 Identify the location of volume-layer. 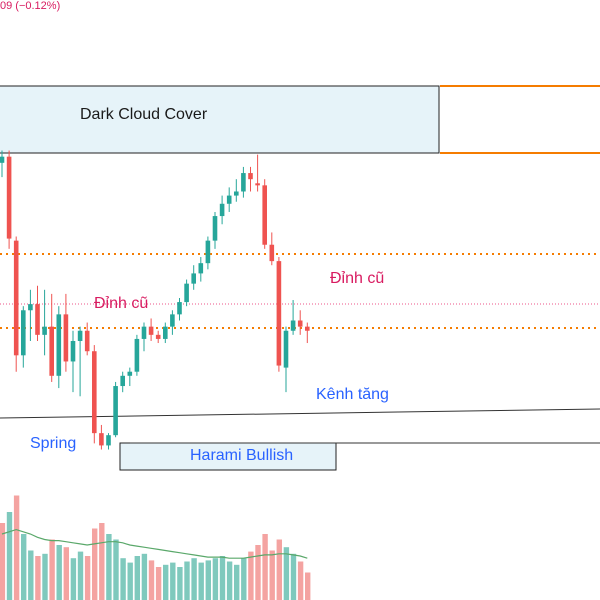
(155, 547).